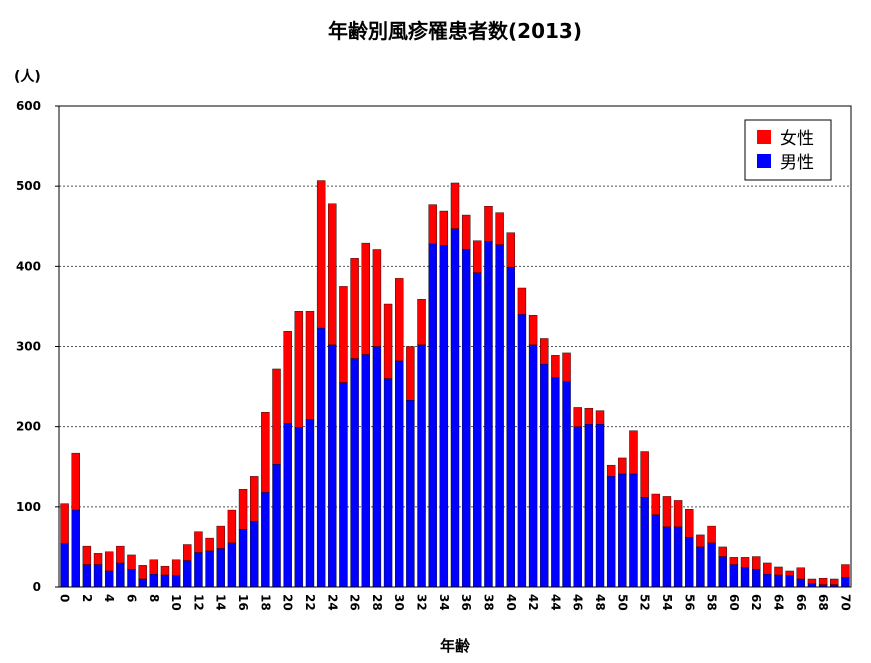  Describe the element at coordinates (788, 150) in the screenshot. I see `legend: 女性 男性` at that location.